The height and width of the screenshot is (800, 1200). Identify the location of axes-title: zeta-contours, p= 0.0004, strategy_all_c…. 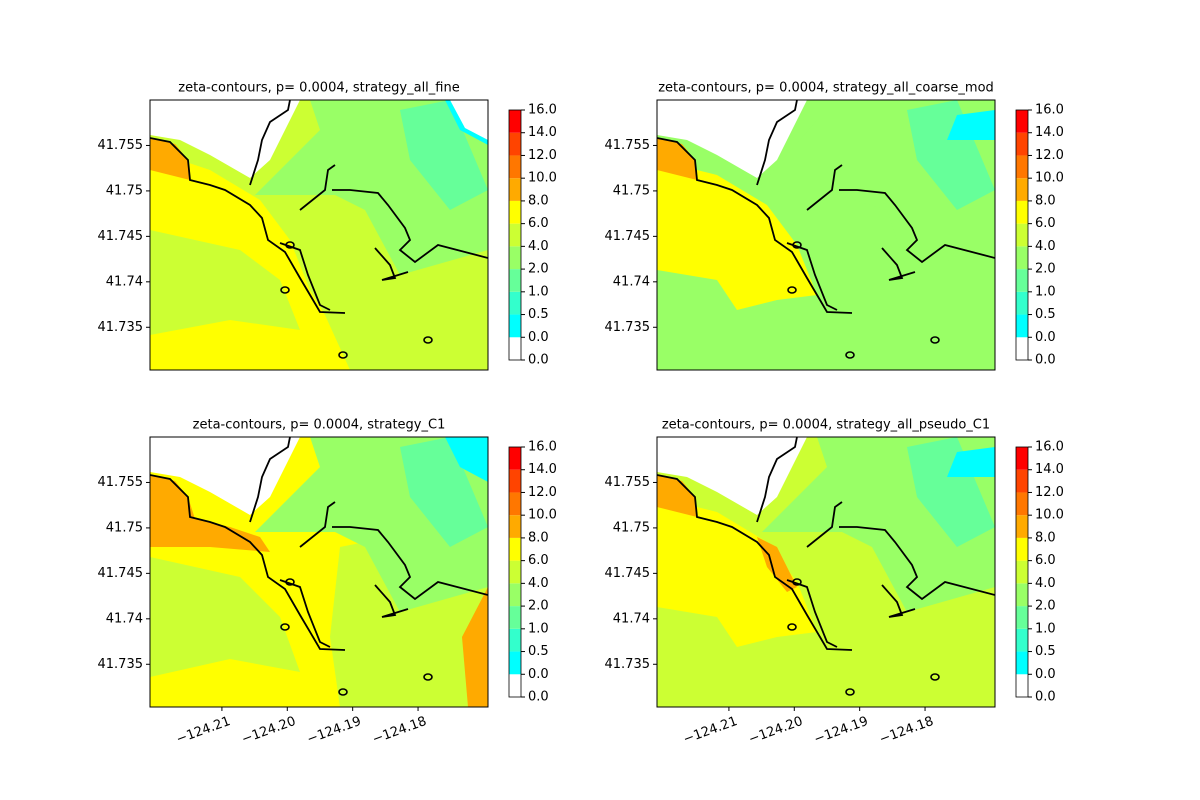
(826, 88).